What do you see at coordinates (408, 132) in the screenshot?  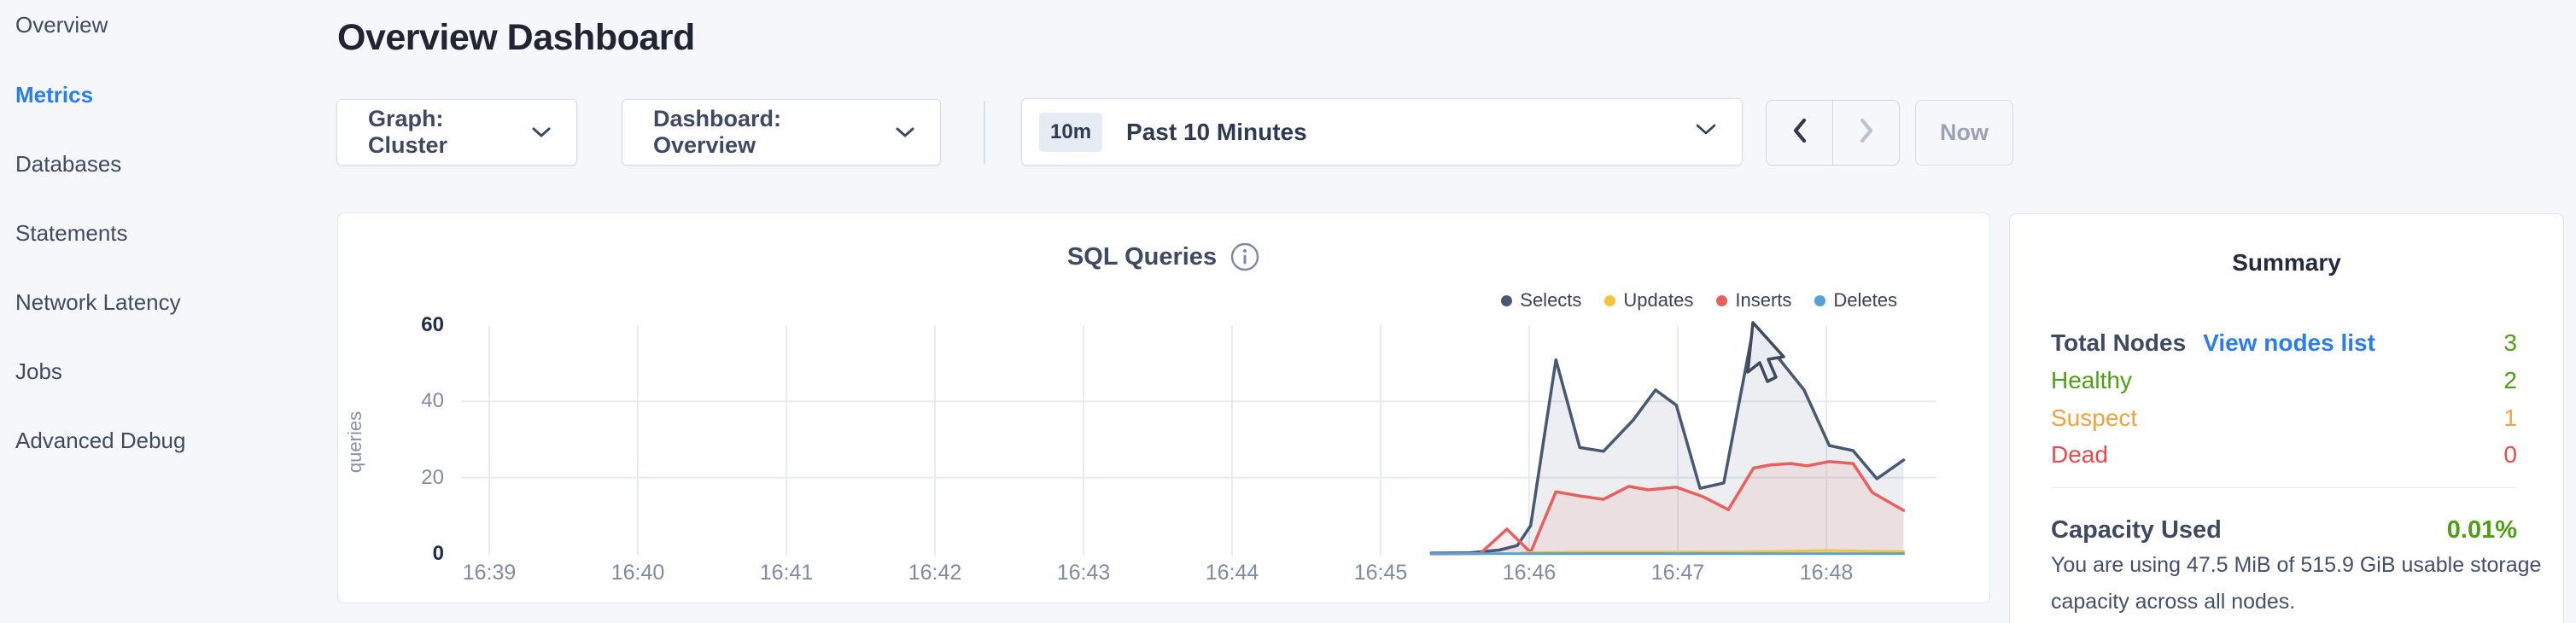 I see `graph-scope-dropdown-label: Graph: Cluster` at bounding box center [408, 132].